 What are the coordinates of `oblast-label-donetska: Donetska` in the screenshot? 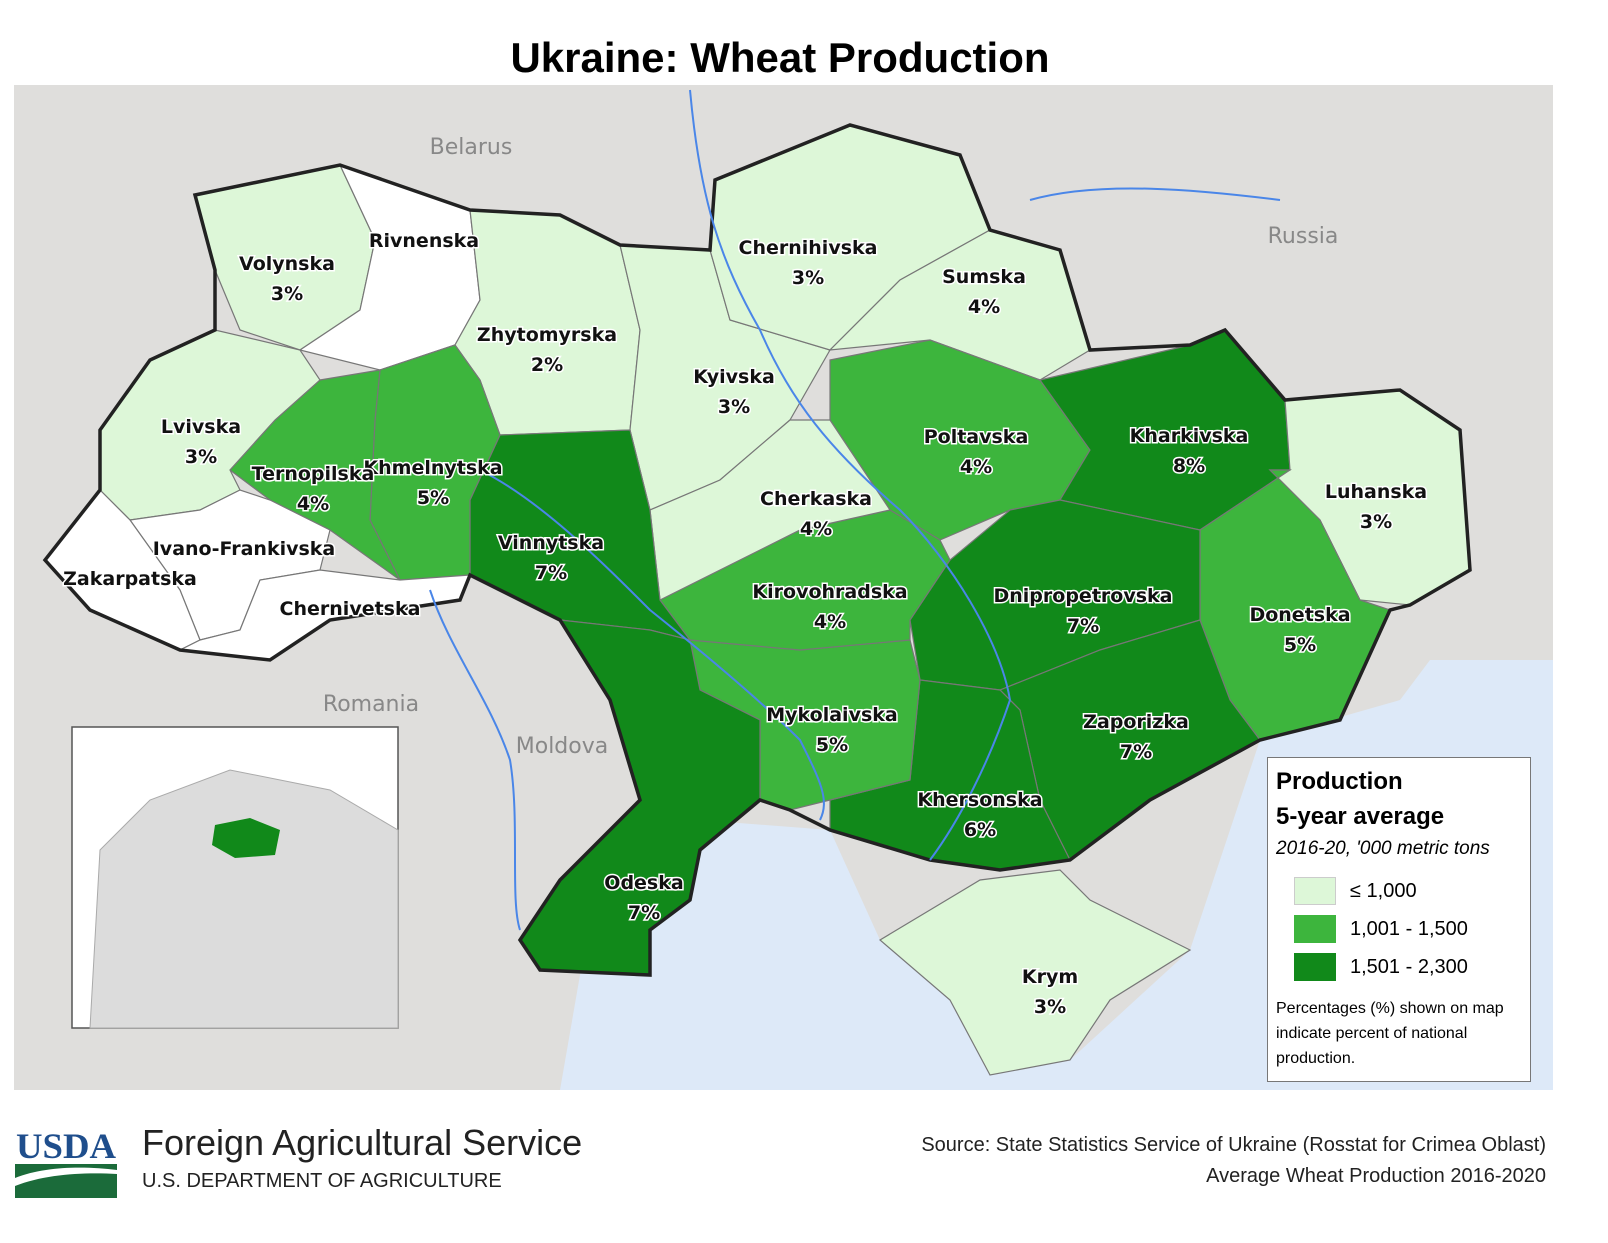 It's located at (1299, 615).